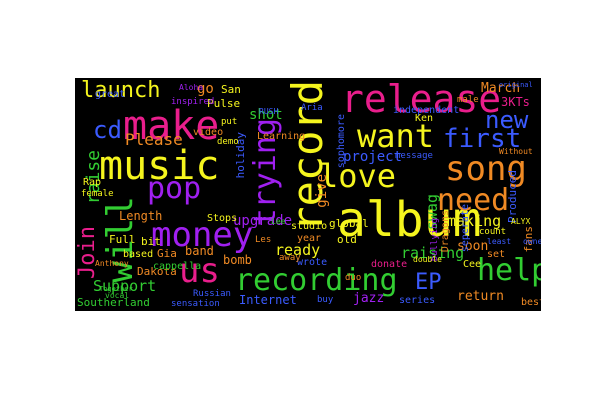 The width and height of the screenshot is (600, 400). What do you see at coordinates (208, 132) in the screenshot?
I see `cloud-word: video` at bounding box center [208, 132].